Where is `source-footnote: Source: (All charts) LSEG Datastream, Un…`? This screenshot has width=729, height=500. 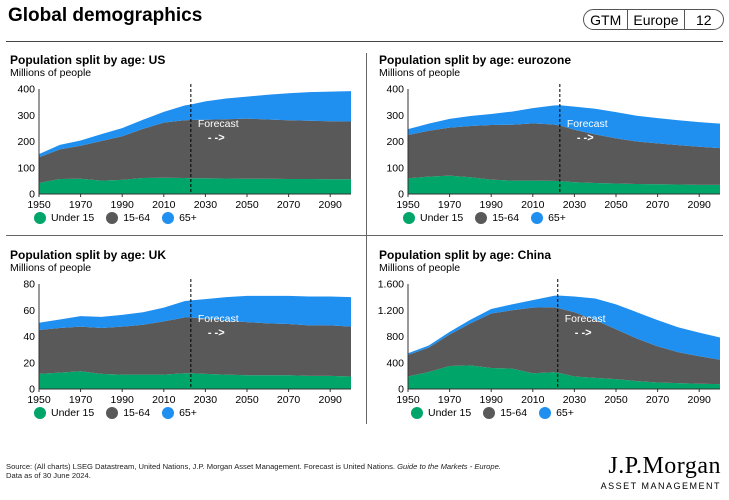 source-footnote: Source: (All charts) LSEG Datastream, Un… is located at coordinates (286, 471).